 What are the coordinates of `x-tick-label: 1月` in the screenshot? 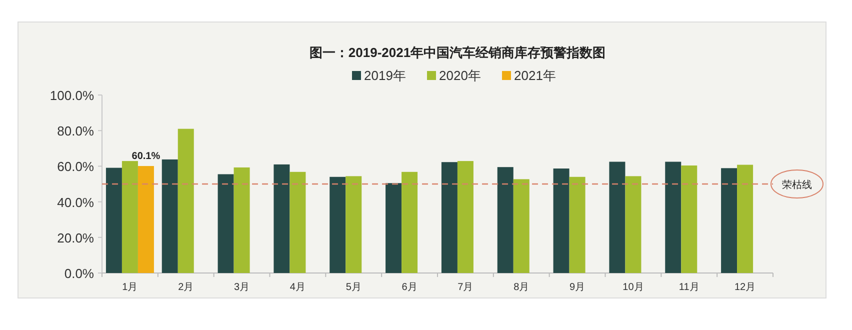 It's located at (130, 287).